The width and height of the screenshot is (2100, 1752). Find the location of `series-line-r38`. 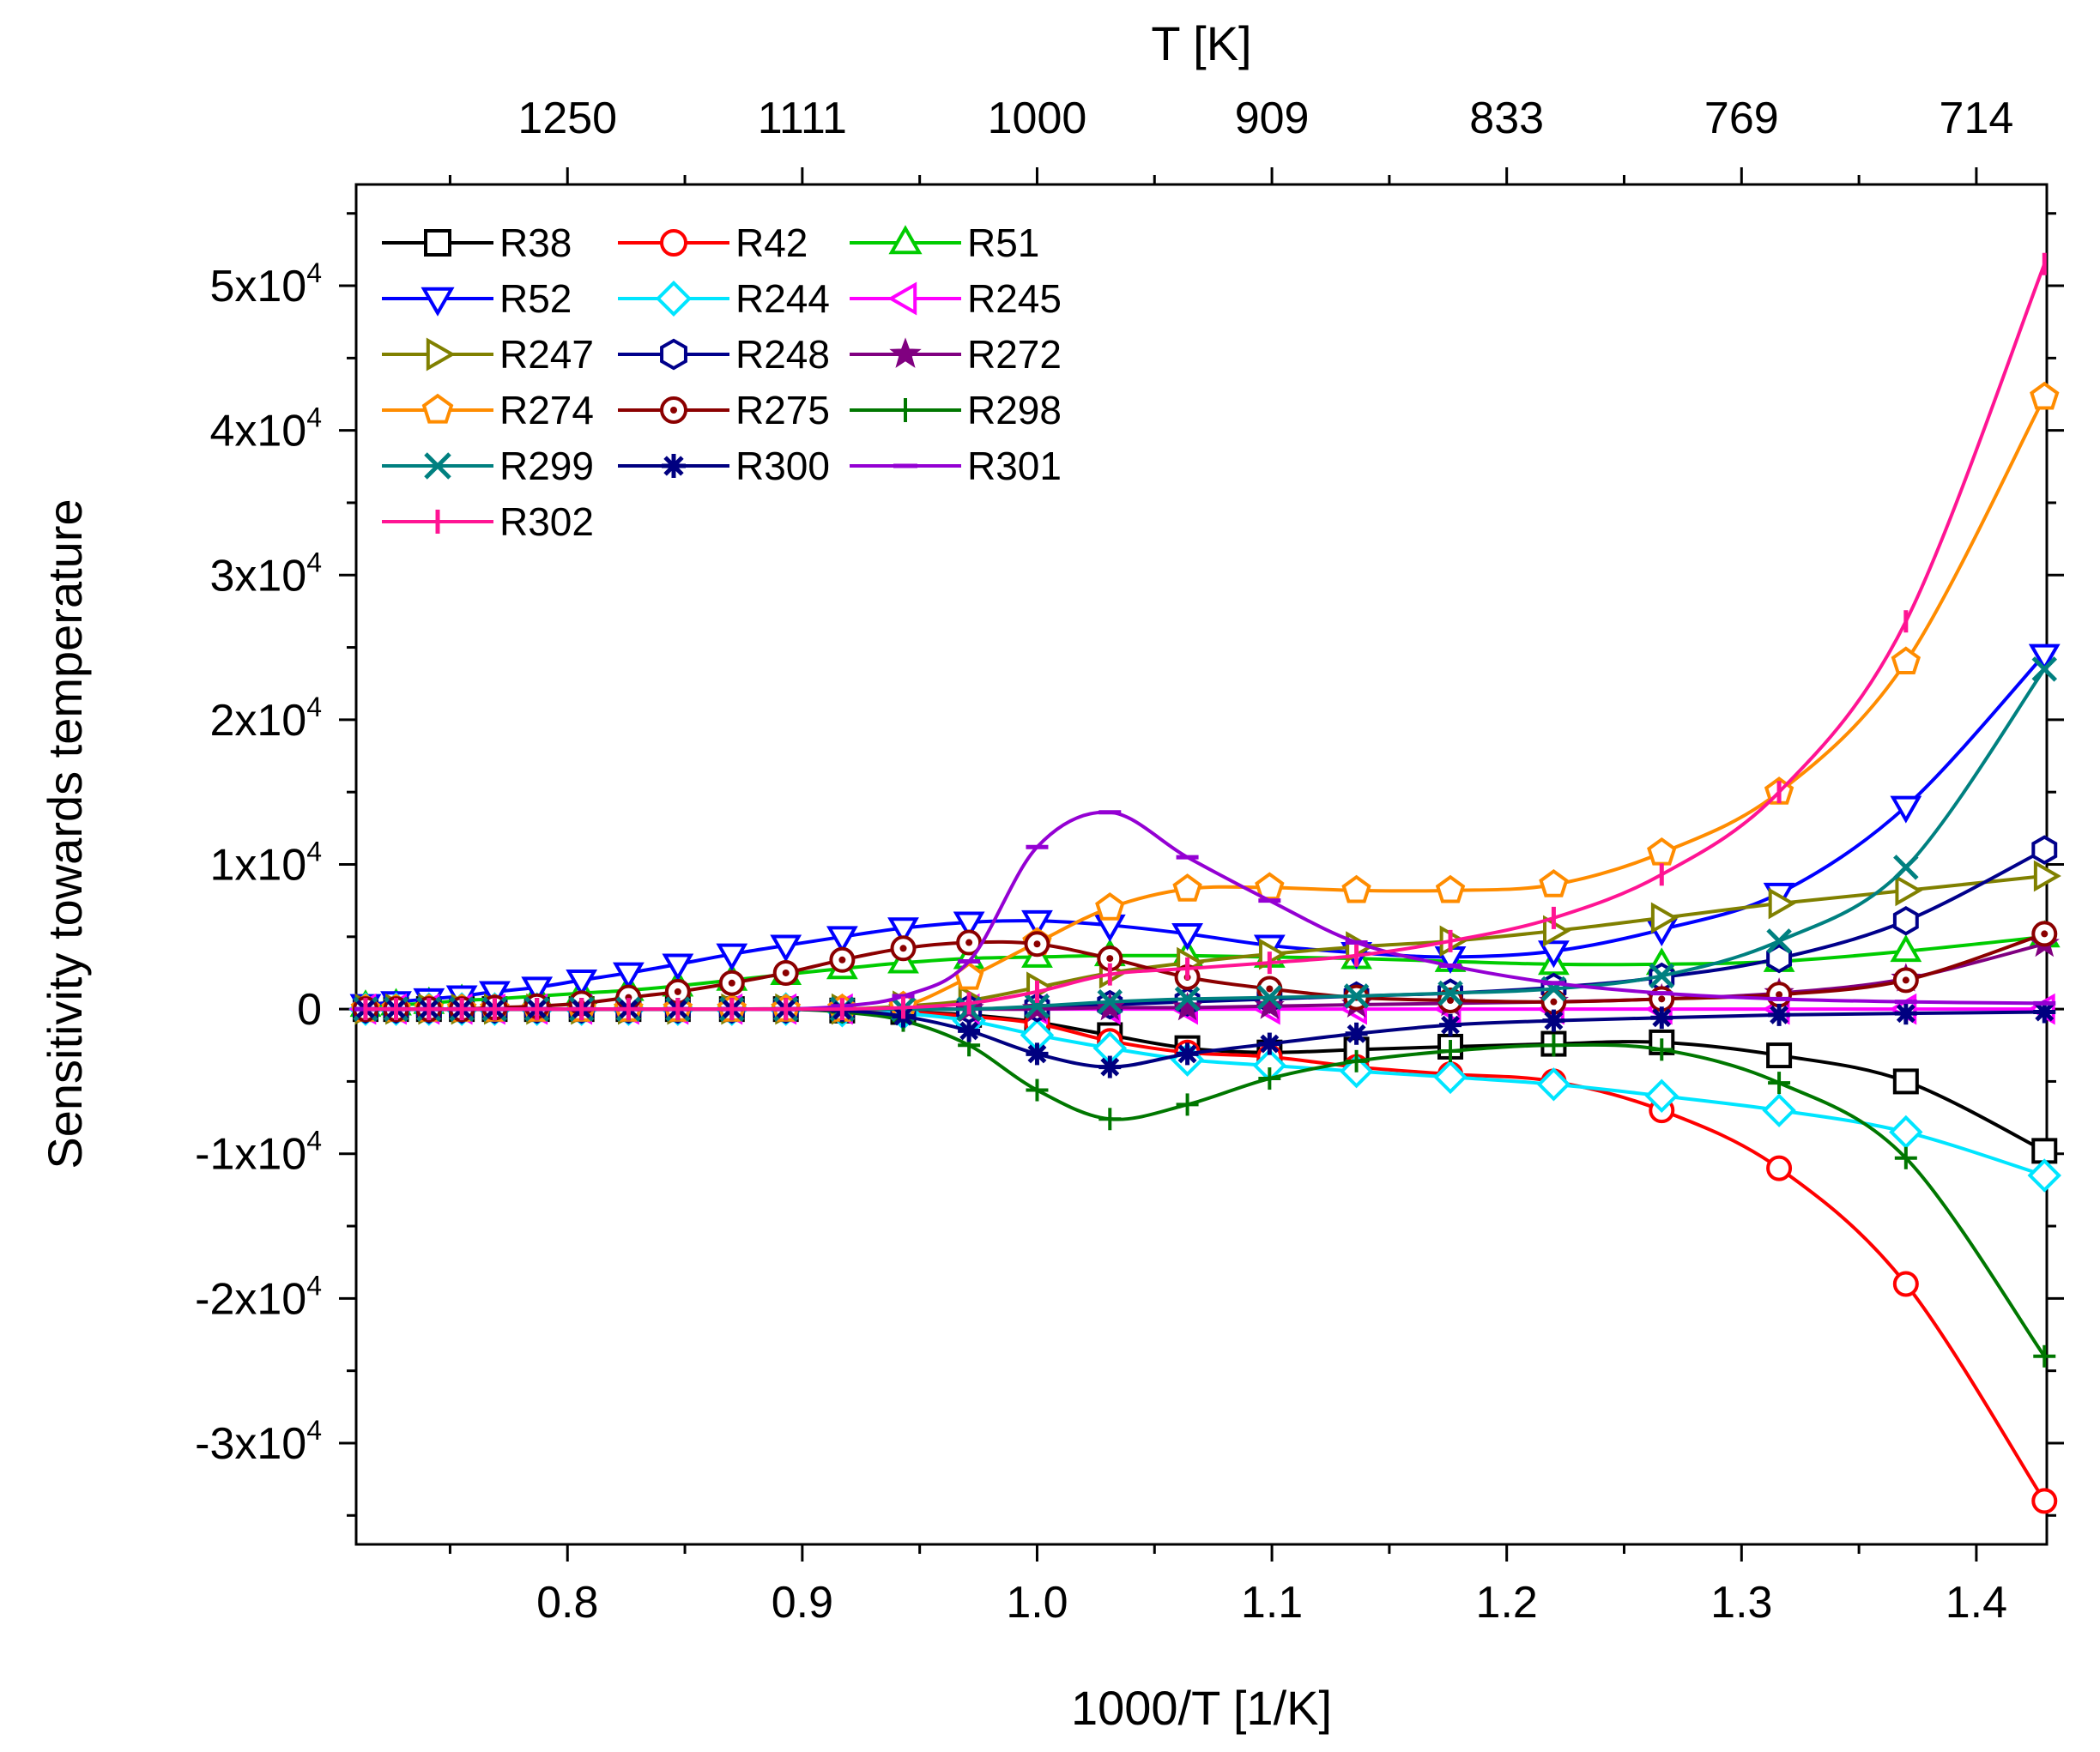

series-line-r38 is located at coordinates (1205, 1079).